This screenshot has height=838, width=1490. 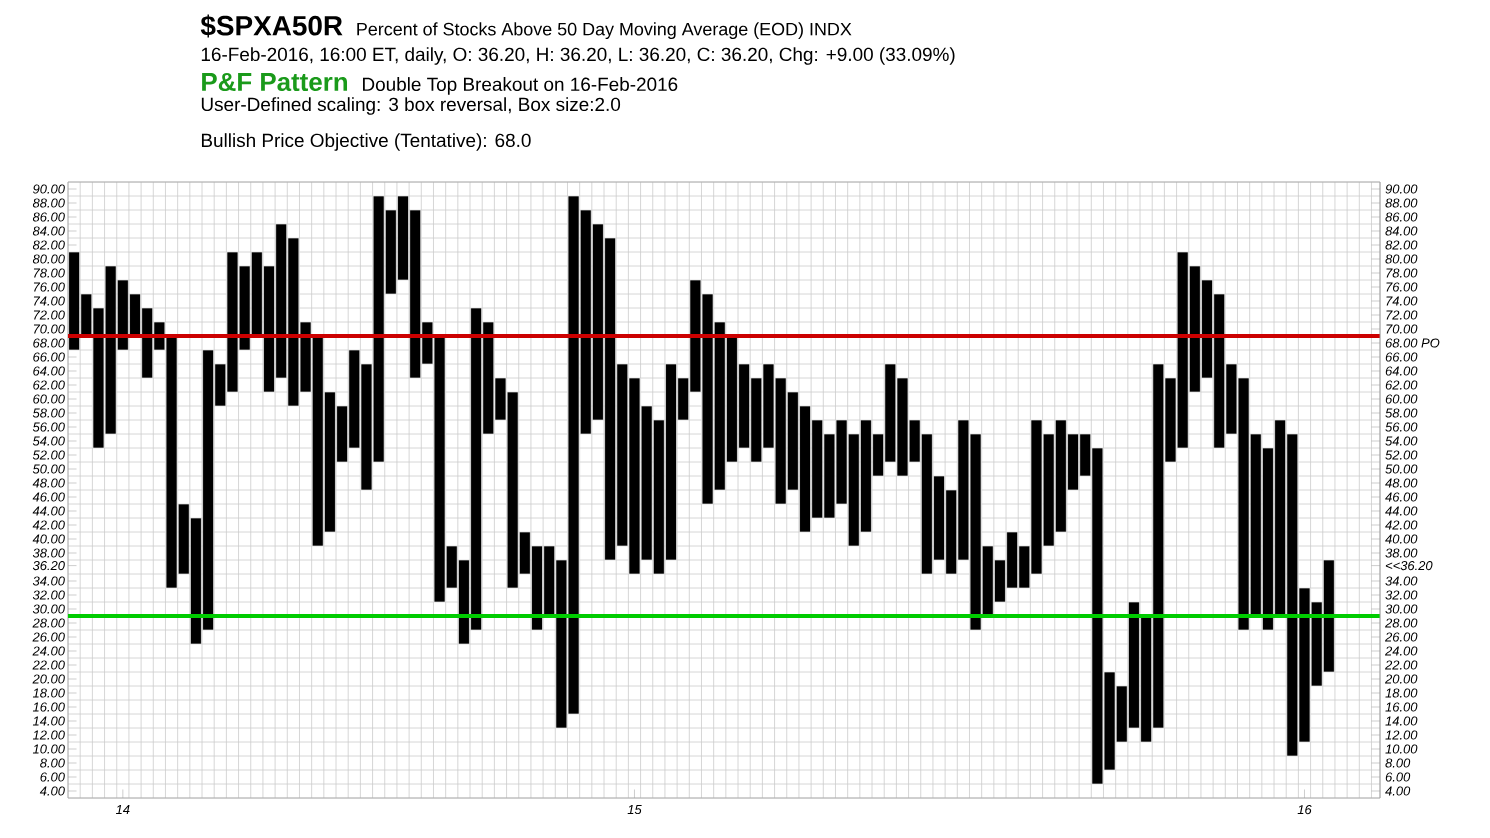 I want to click on text: Double Top Breakout on 16-Feb-2016, so click(x=520, y=86).